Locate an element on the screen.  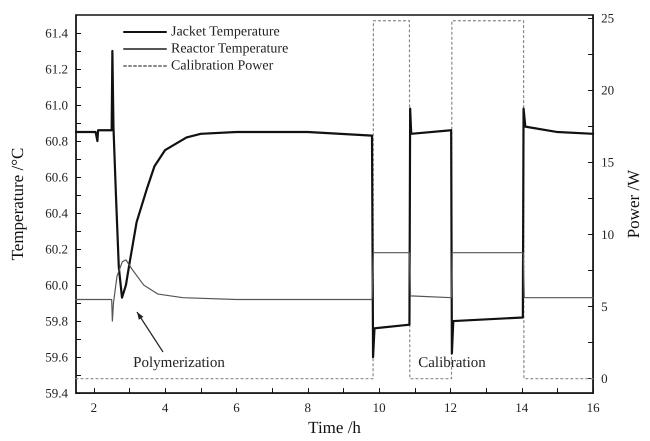
x-axis-title: Time /h is located at coordinates (335, 427).